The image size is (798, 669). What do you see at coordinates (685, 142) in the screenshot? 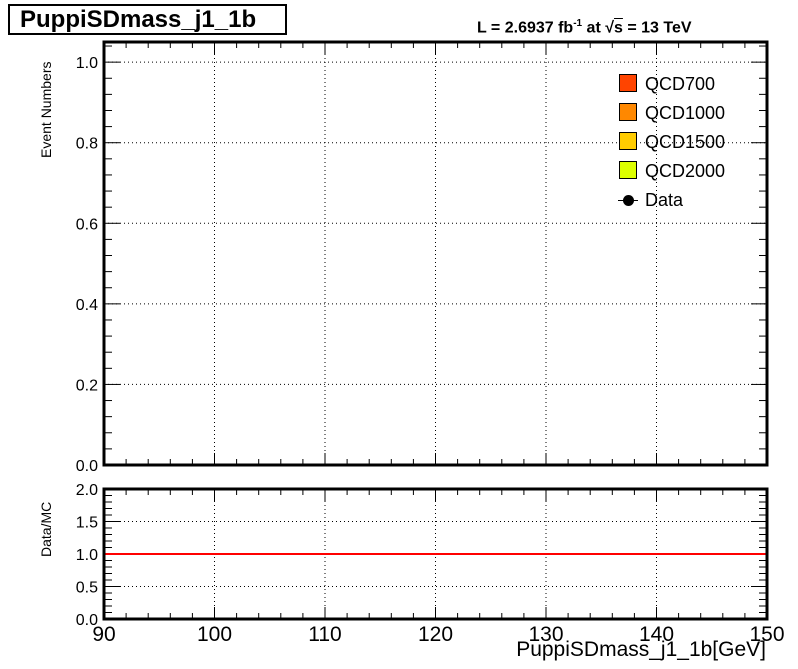
I see `legend-label-qcd1500: QCD1500` at bounding box center [685, 142].